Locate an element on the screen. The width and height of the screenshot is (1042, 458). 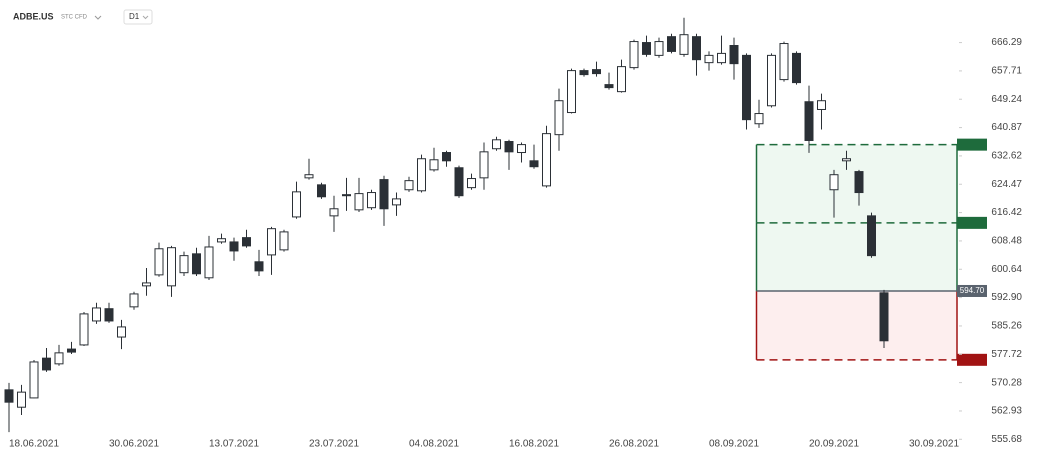
y-tick-label: 600.64 is located at coordinates (1006, 269).